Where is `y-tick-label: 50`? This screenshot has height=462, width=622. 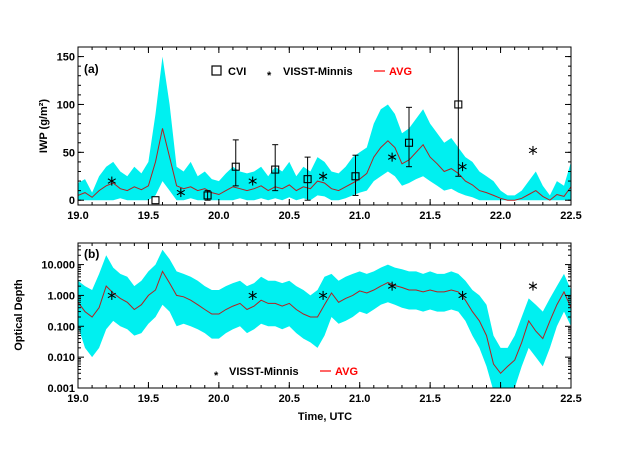 y-tick-label: 50 is located at coordinates (69, 153).